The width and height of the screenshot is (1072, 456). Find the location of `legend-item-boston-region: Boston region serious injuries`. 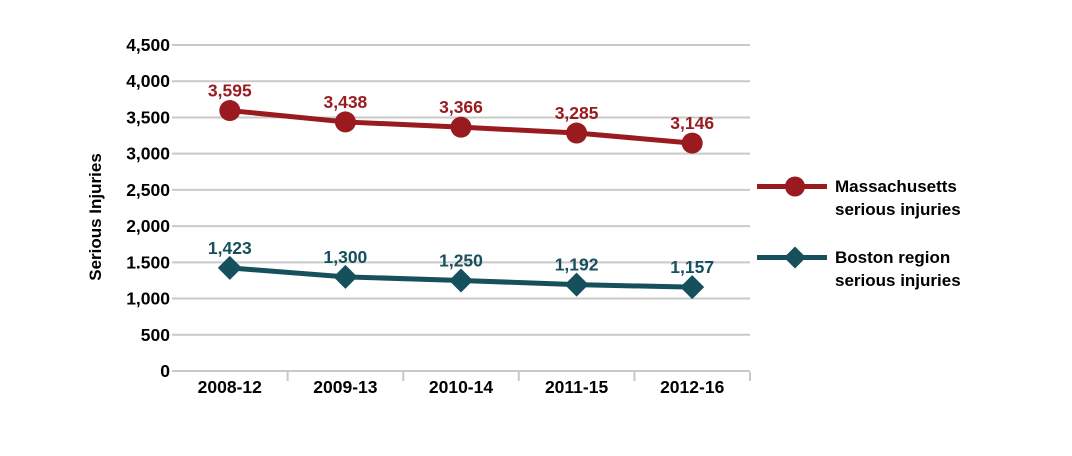

legend-item-boston-region: Boston region serious injuries is located at coordinates (859, 269).